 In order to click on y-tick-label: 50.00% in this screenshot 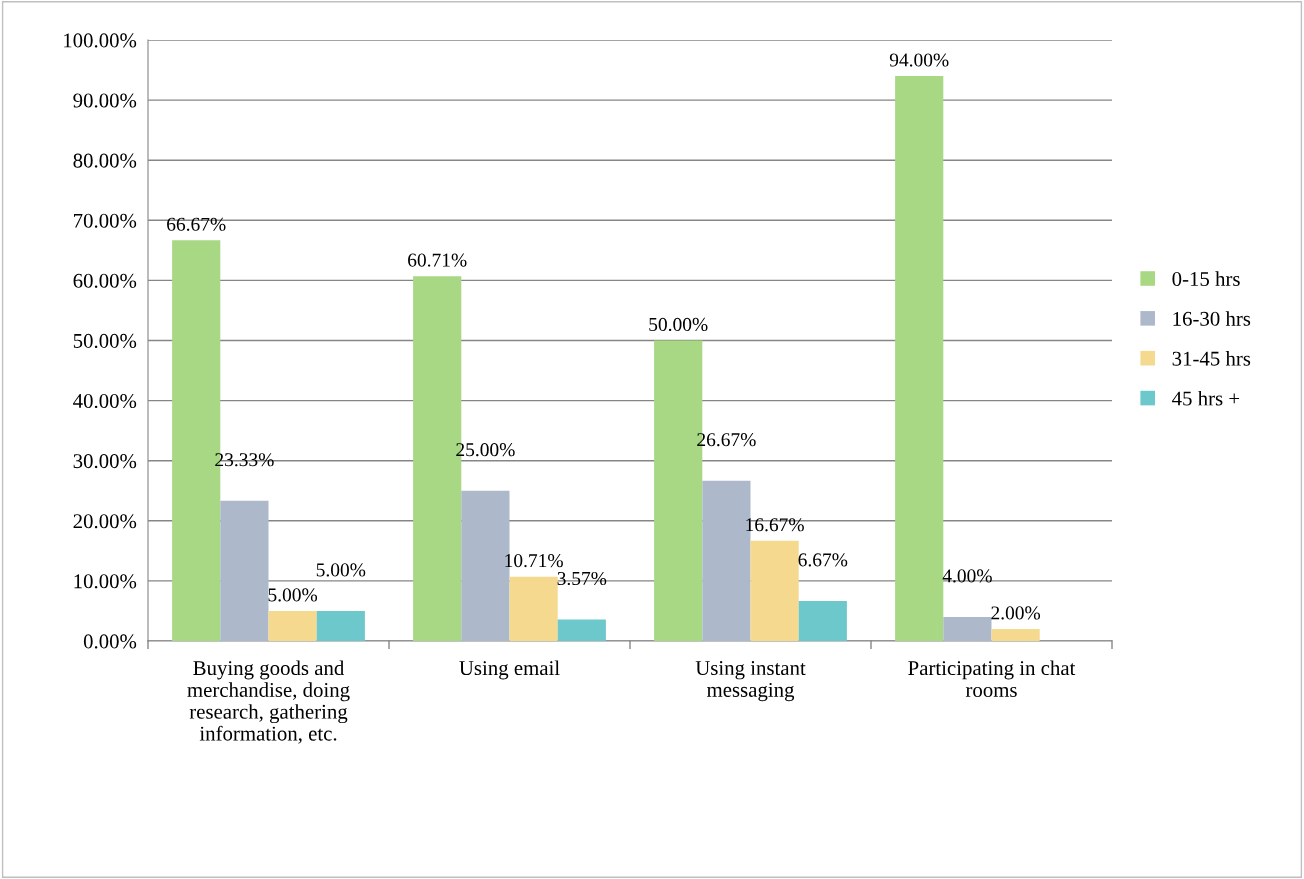, I will do `click(105, 341)`.